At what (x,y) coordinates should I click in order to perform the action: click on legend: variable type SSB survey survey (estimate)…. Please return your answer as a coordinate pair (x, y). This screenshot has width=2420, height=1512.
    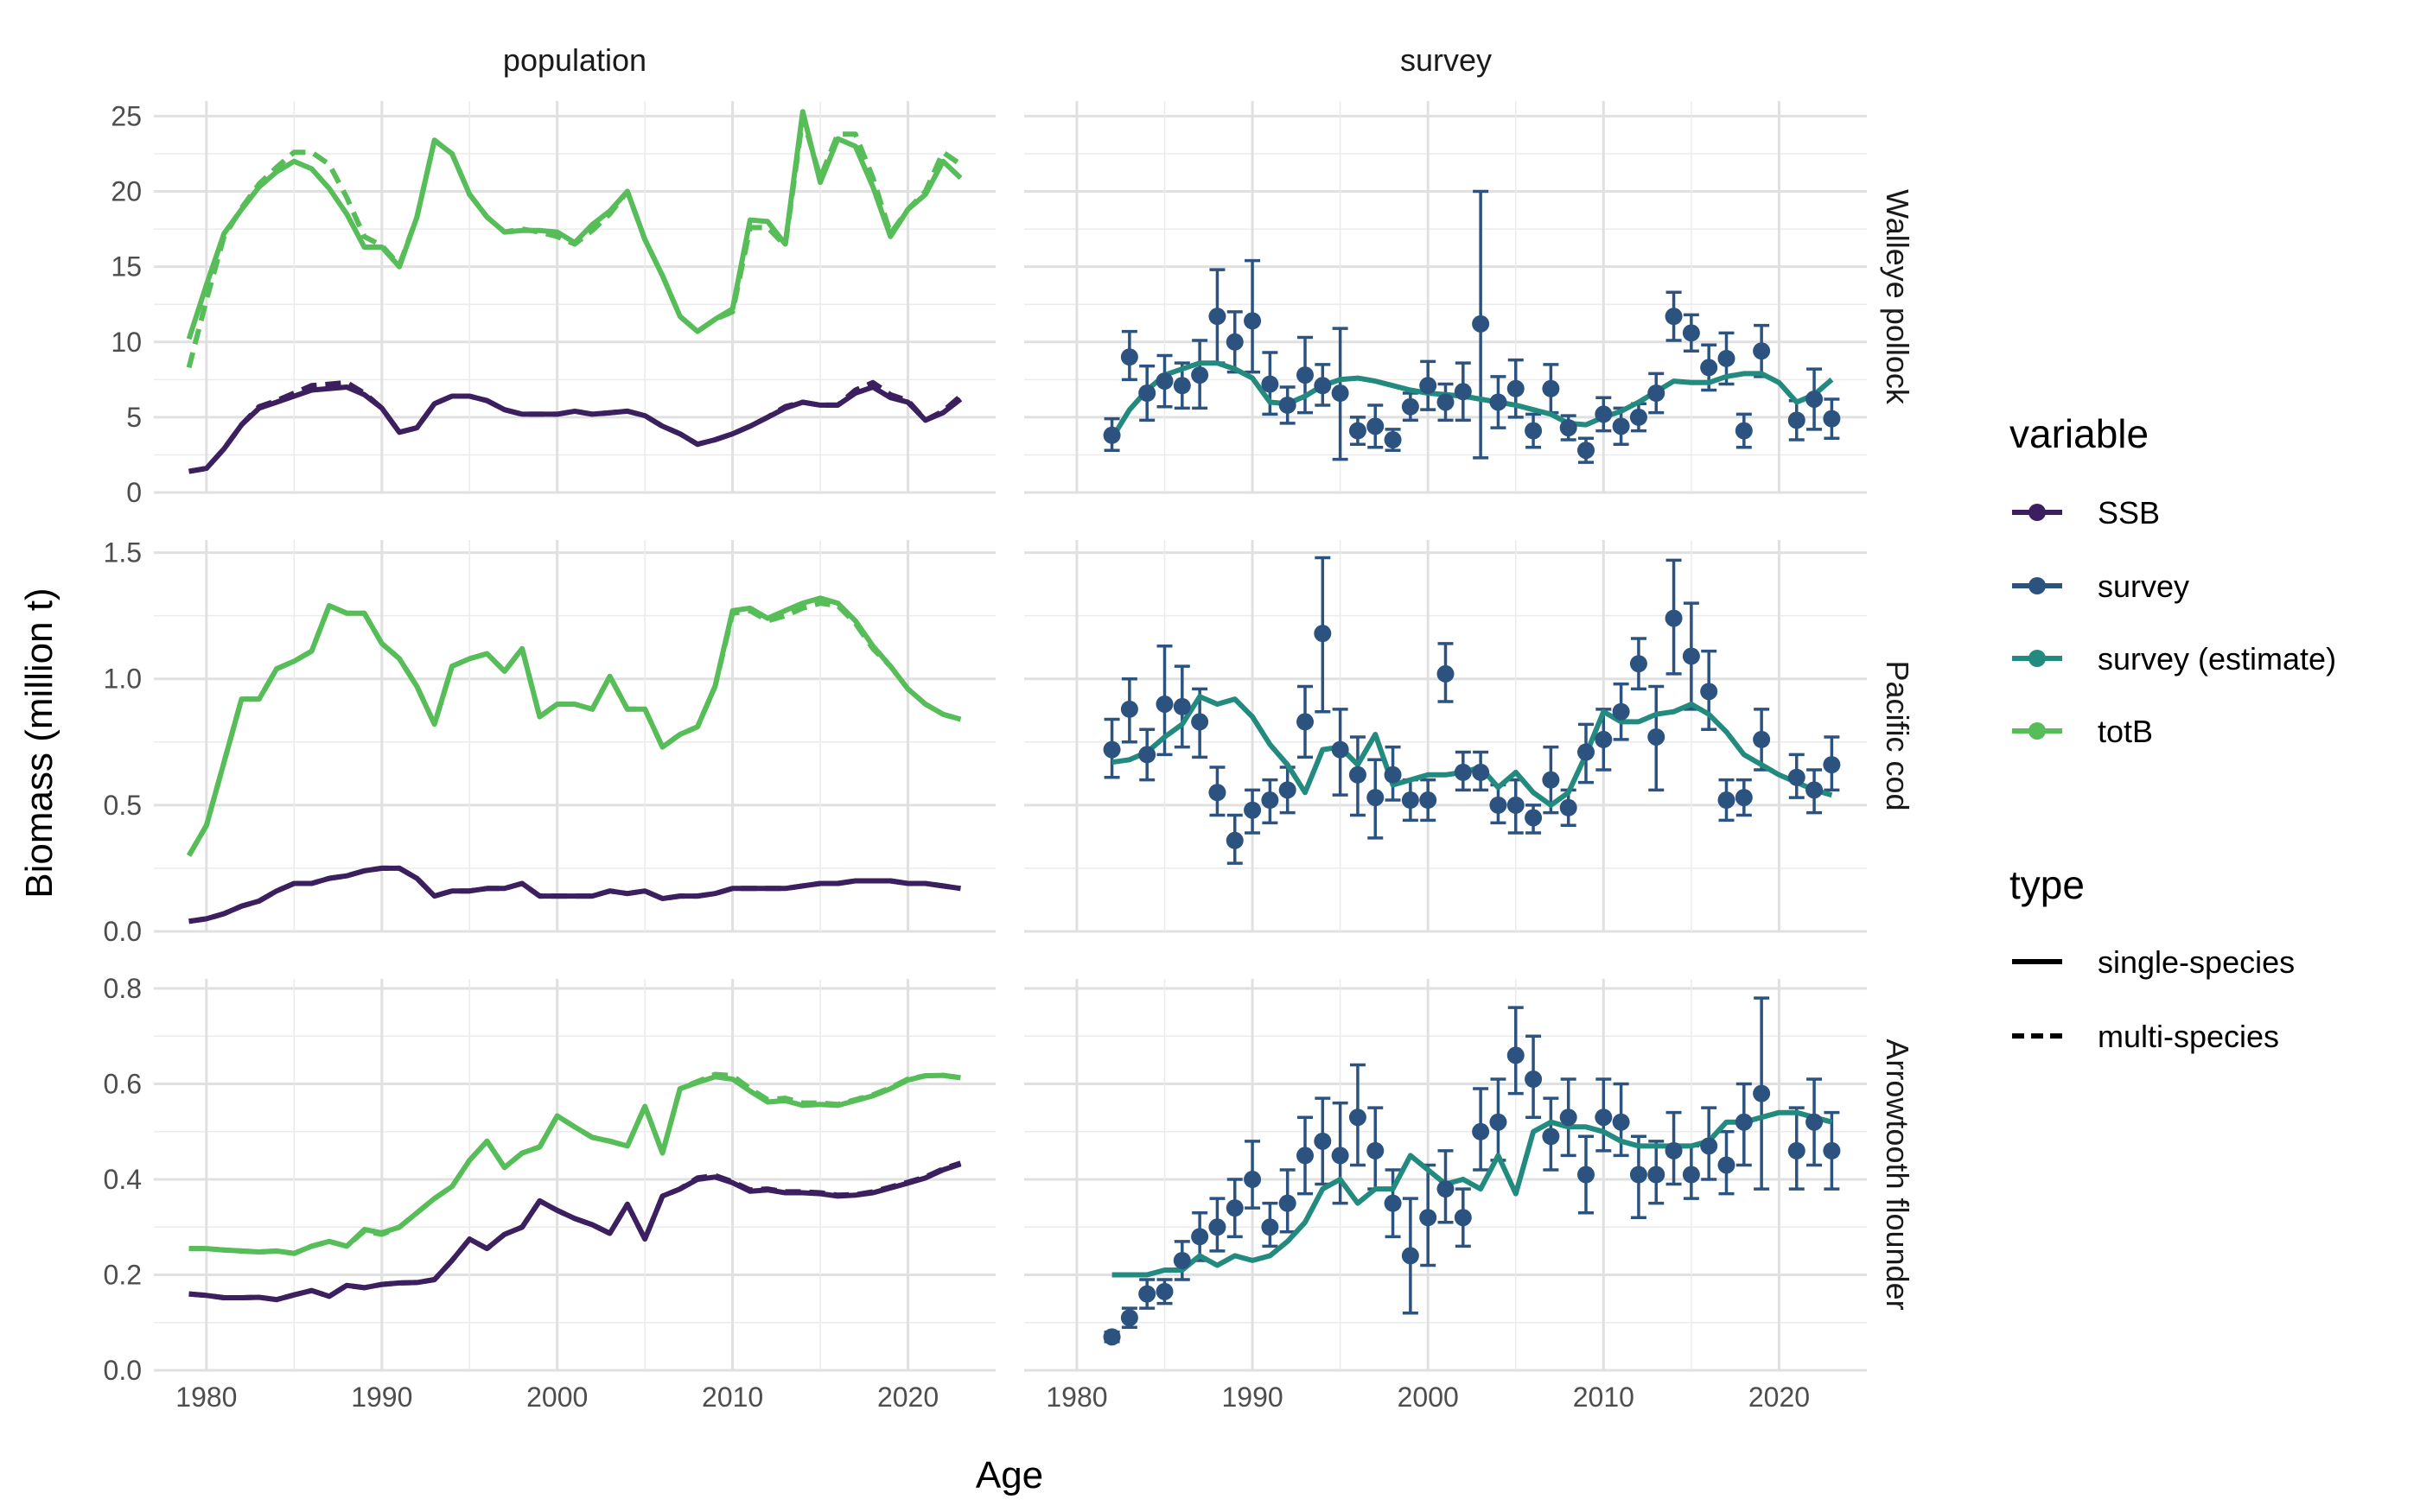
    Looking at the image, I should click on (2172, 732).